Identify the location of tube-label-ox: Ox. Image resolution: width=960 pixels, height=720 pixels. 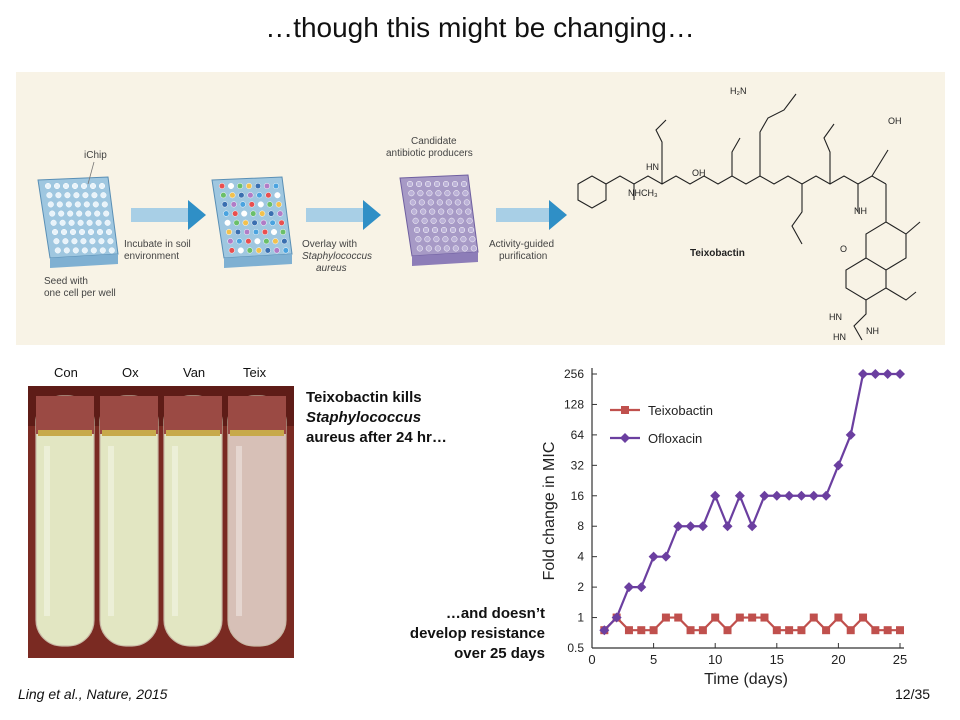
(130, 372).